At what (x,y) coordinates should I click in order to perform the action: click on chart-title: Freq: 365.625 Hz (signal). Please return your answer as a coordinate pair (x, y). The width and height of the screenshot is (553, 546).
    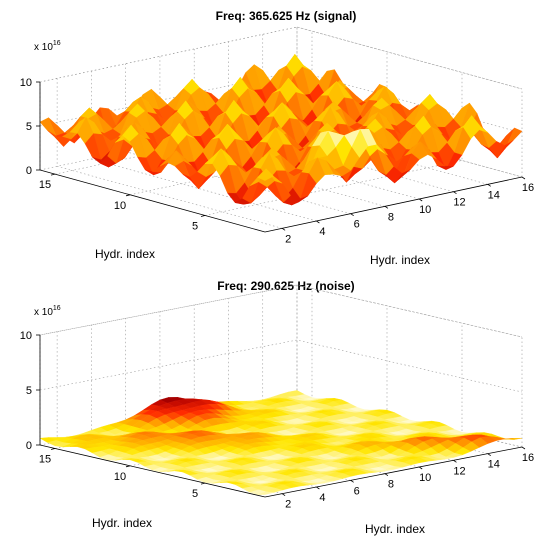
    Looking at the image, I should click on (286, 16).